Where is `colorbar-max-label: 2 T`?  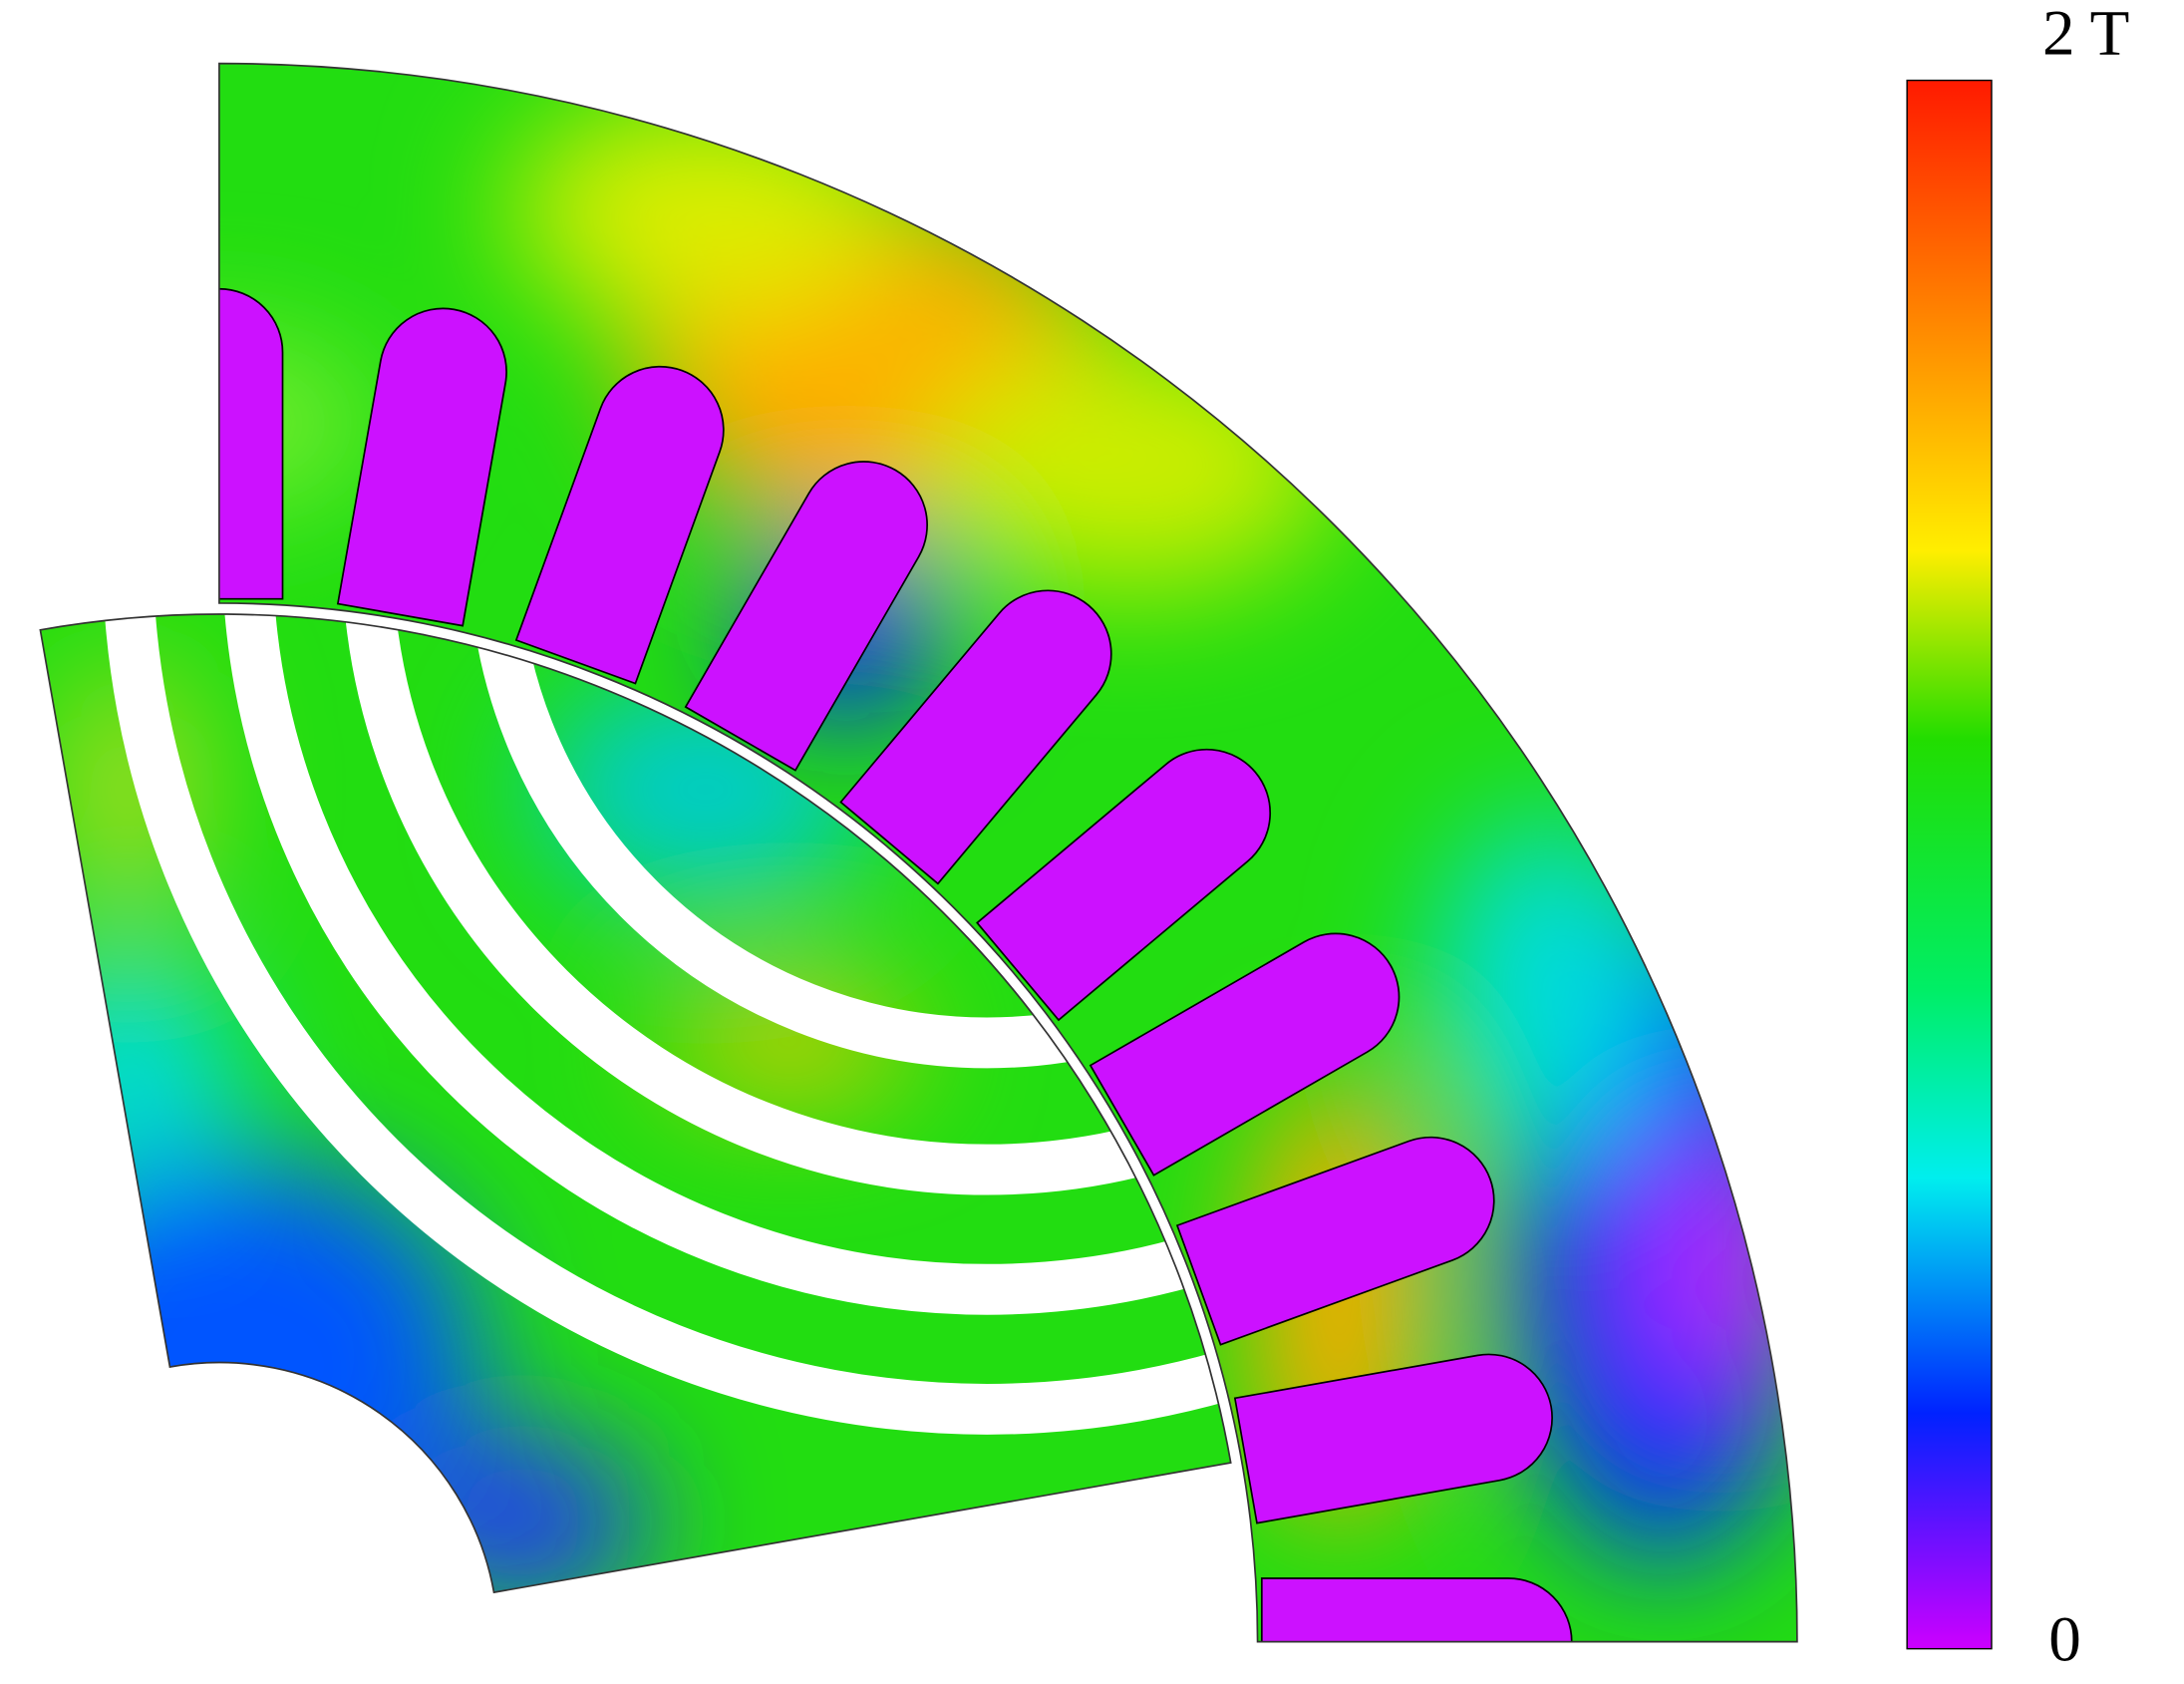 colorbar-max-label: 2 T is located at coordinates (2085, 34).